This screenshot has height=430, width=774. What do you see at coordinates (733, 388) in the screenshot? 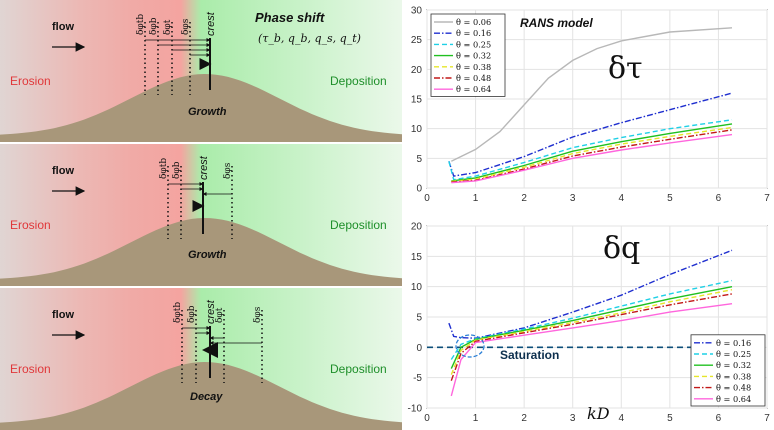
I see `legend-label: θ = 0.48` at bounding box center [733, 388].